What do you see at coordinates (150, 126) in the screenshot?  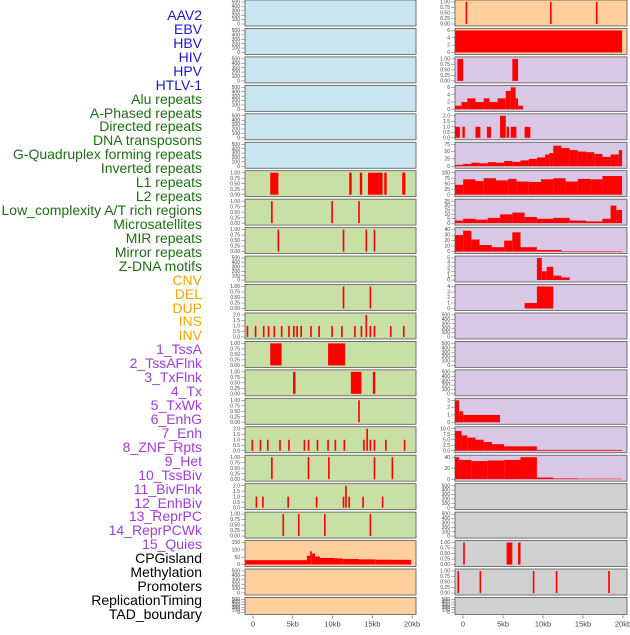 I see `track-label: Directed repeats` at bounding box center [150, 126].